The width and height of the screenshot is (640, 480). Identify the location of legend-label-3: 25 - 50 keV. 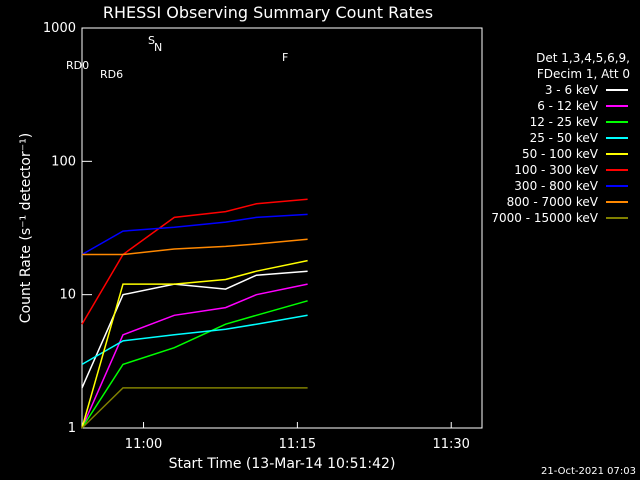
(564, 138).